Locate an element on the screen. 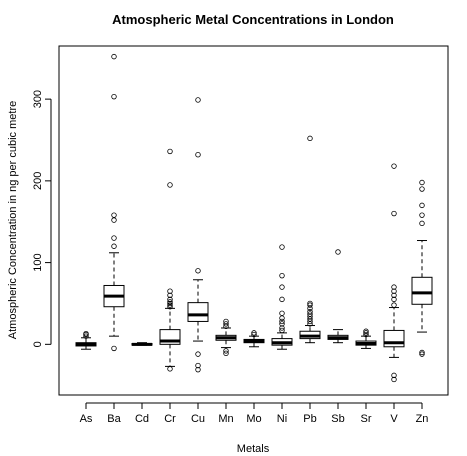 Image resolution: width=467 pixels, height=456 pixels. box-v is located at coordinates (394, 273).